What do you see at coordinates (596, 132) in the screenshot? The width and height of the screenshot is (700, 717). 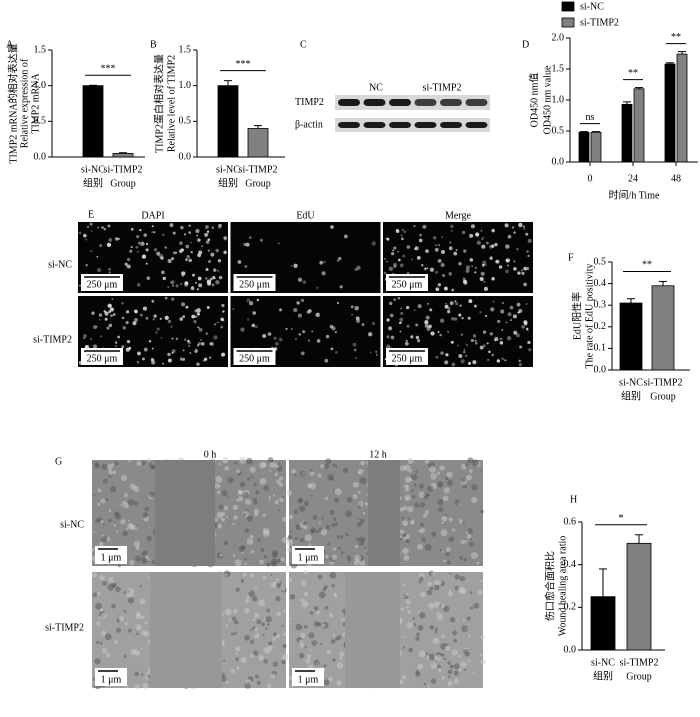 I see `error-bar` at bounding box center [596, 132].